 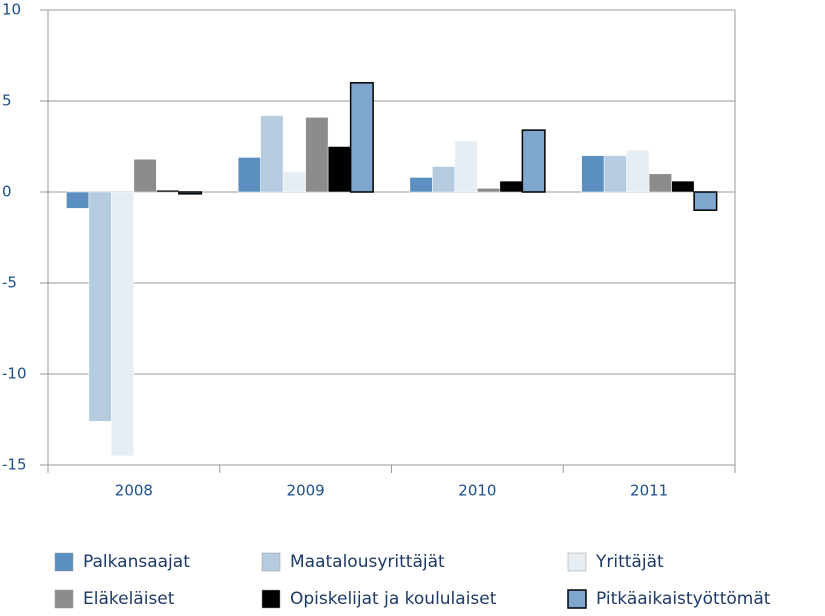 What do you see at coordinates (11, 10) in the screenshot?
I see `y-tick-label: 10` at bounding box center [11, 10].